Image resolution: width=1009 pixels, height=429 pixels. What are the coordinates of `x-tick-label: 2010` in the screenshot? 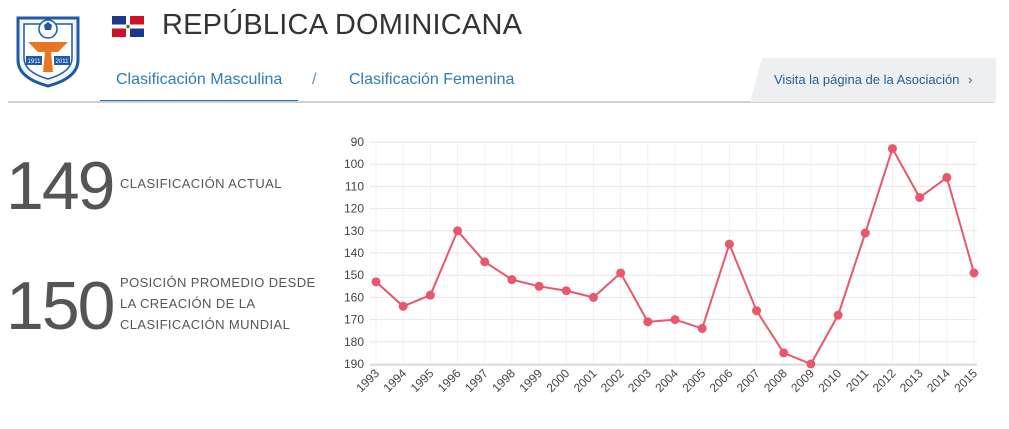 It's located at (829, 380).